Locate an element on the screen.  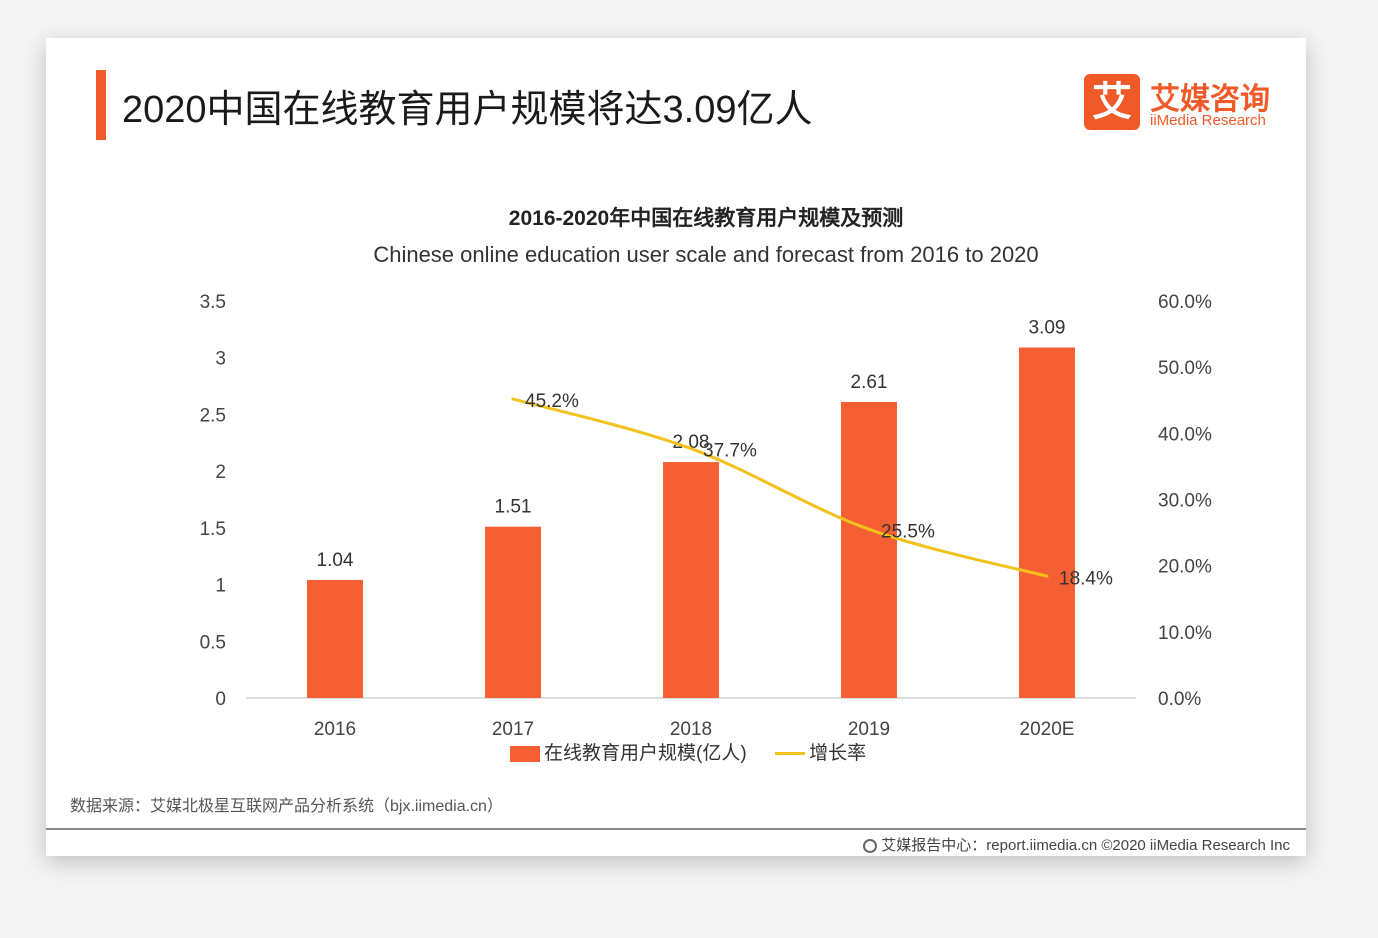
legend-swatch-line is located at coordinates (790, 754).